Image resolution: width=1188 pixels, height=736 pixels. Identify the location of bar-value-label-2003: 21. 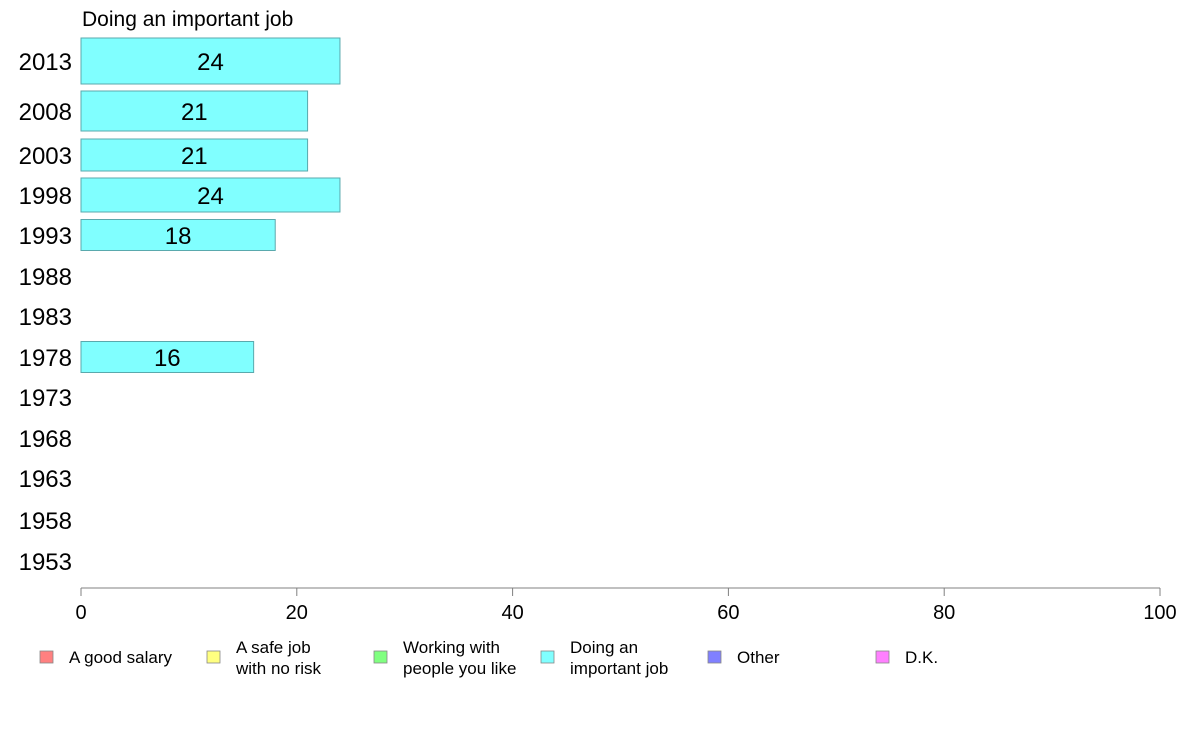
(194, 156).